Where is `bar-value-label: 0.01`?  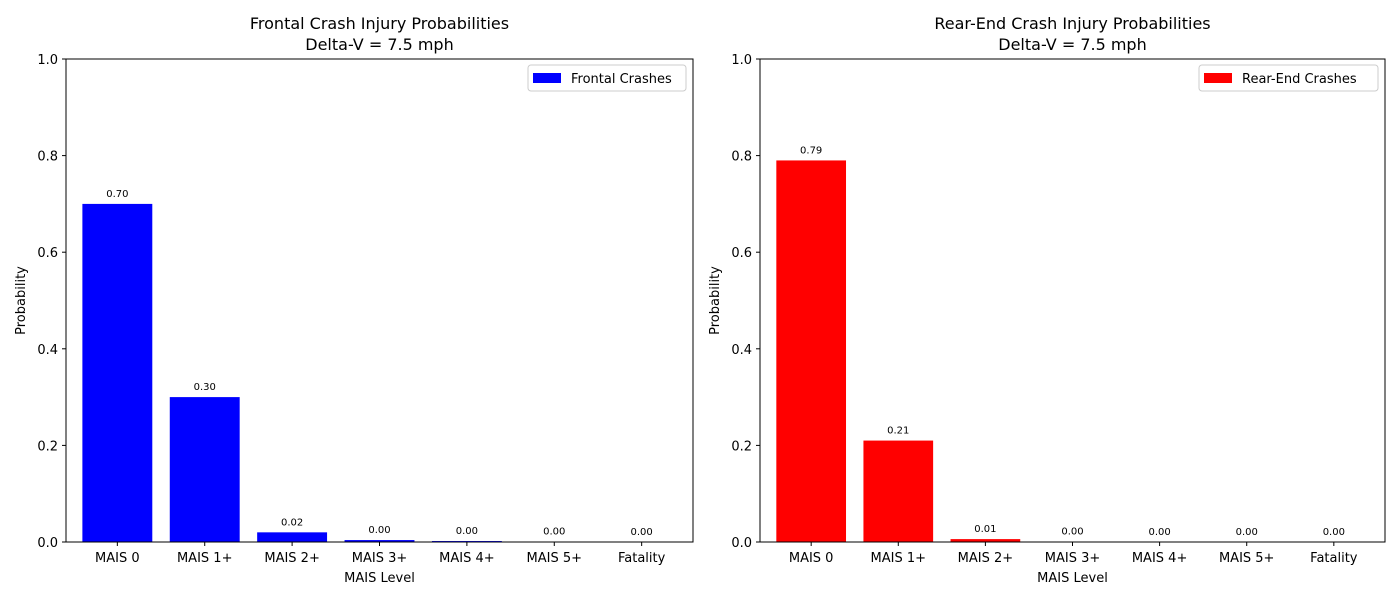 bar-value-label: 0.01 is located at coordinates (985, 529).